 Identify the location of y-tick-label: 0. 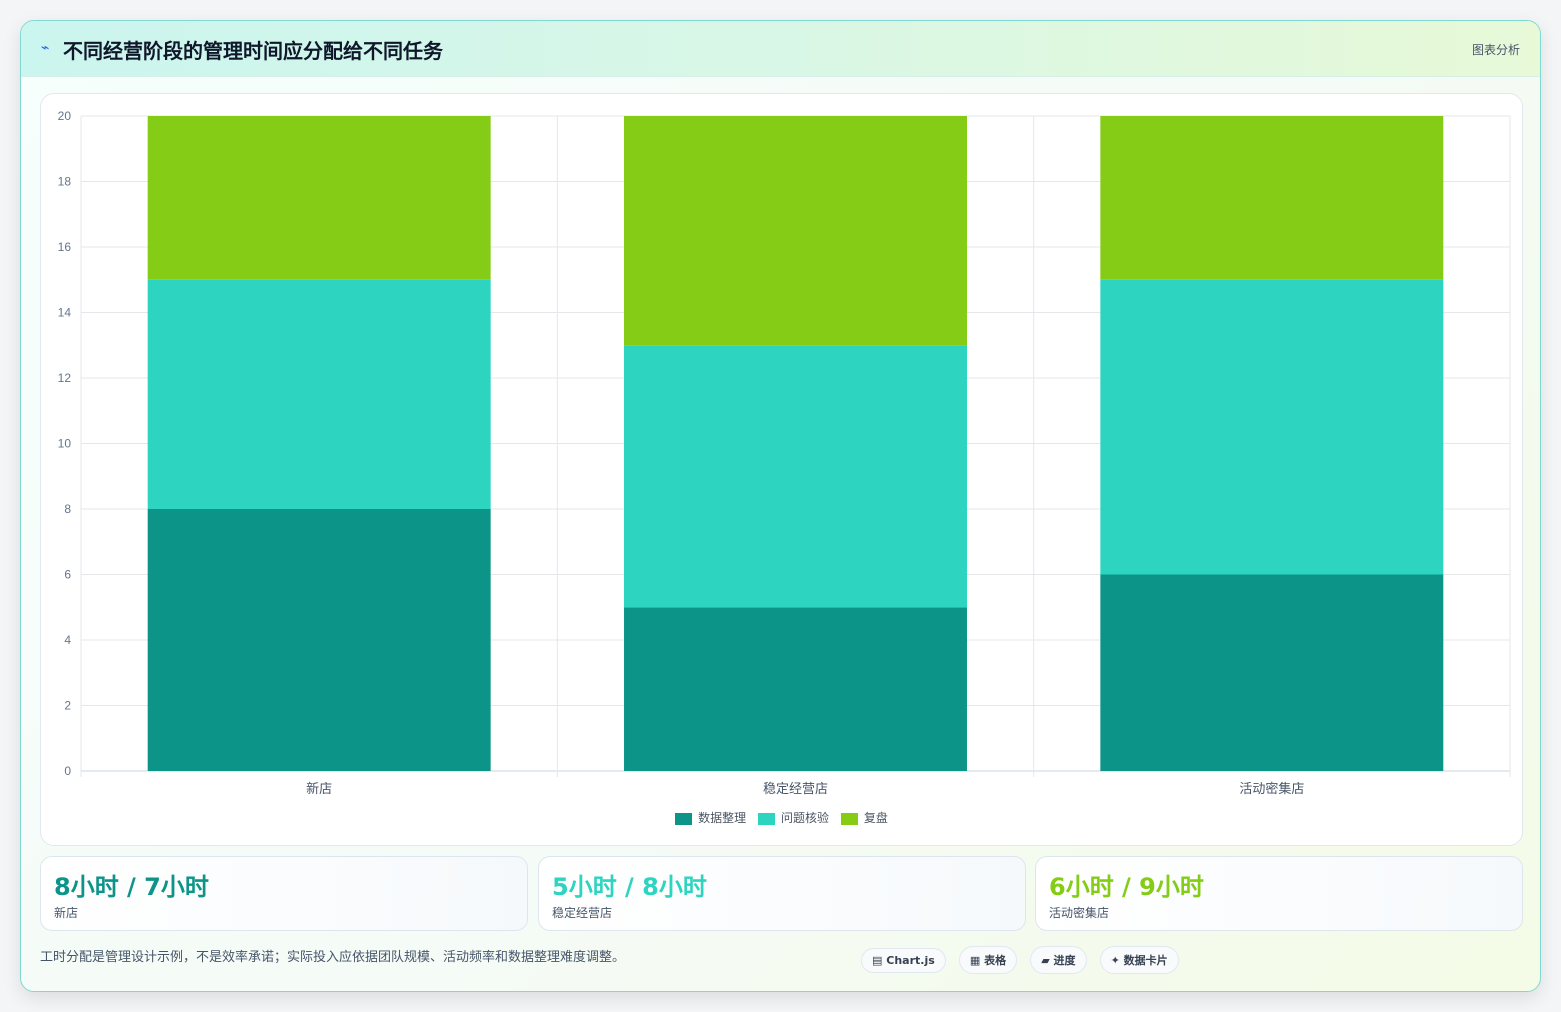
(67, 771).